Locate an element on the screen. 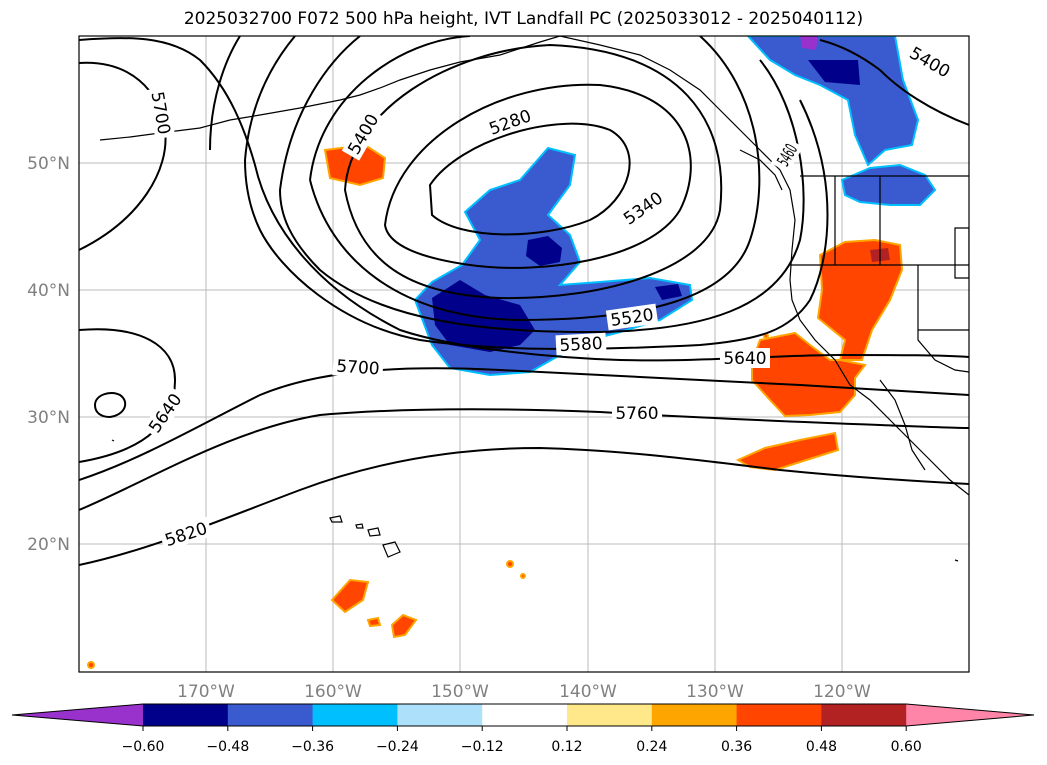 This screenshot has height=765, width=1047. contour-label: 5820 is located at coordinates (186, 535).